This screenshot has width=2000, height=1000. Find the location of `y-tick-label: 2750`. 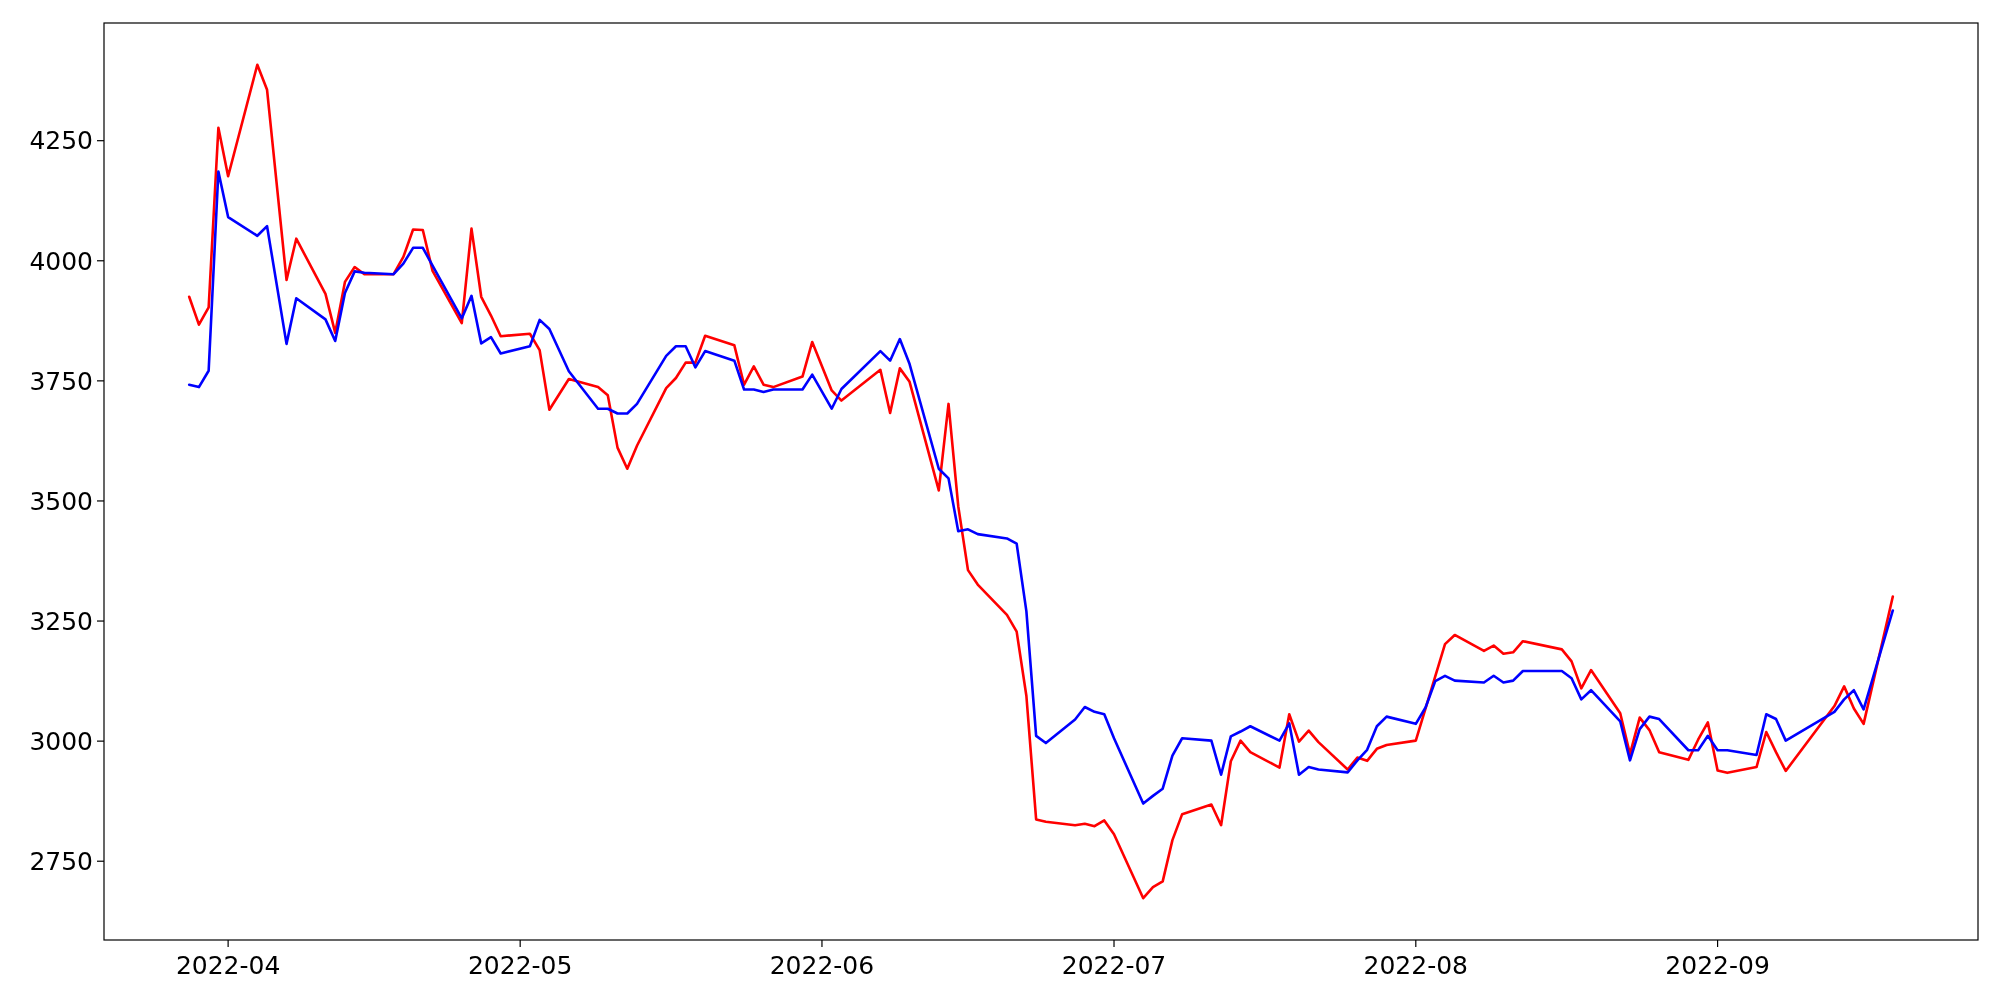

y-tick-label: 2750 is located at coordinates (61, 861).